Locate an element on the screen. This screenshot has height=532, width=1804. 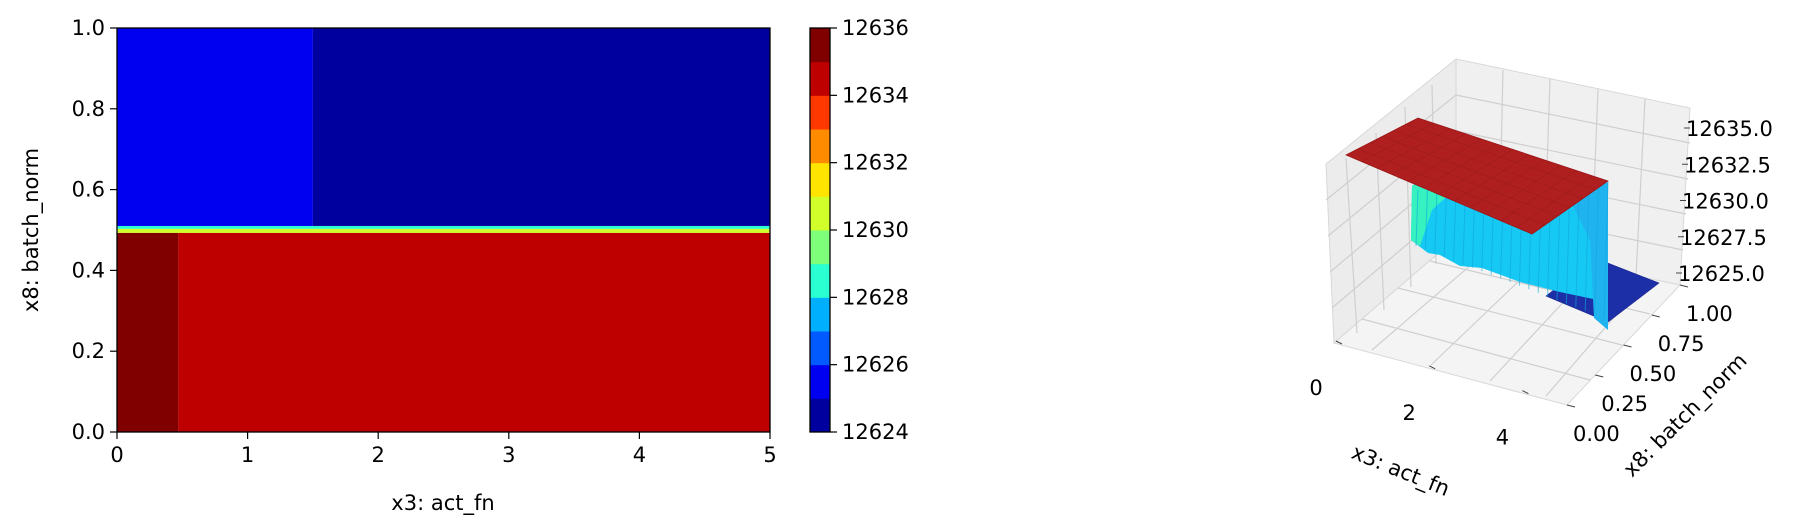
colorbar-tick-label: 12632 is located at coordinates (875, 163).